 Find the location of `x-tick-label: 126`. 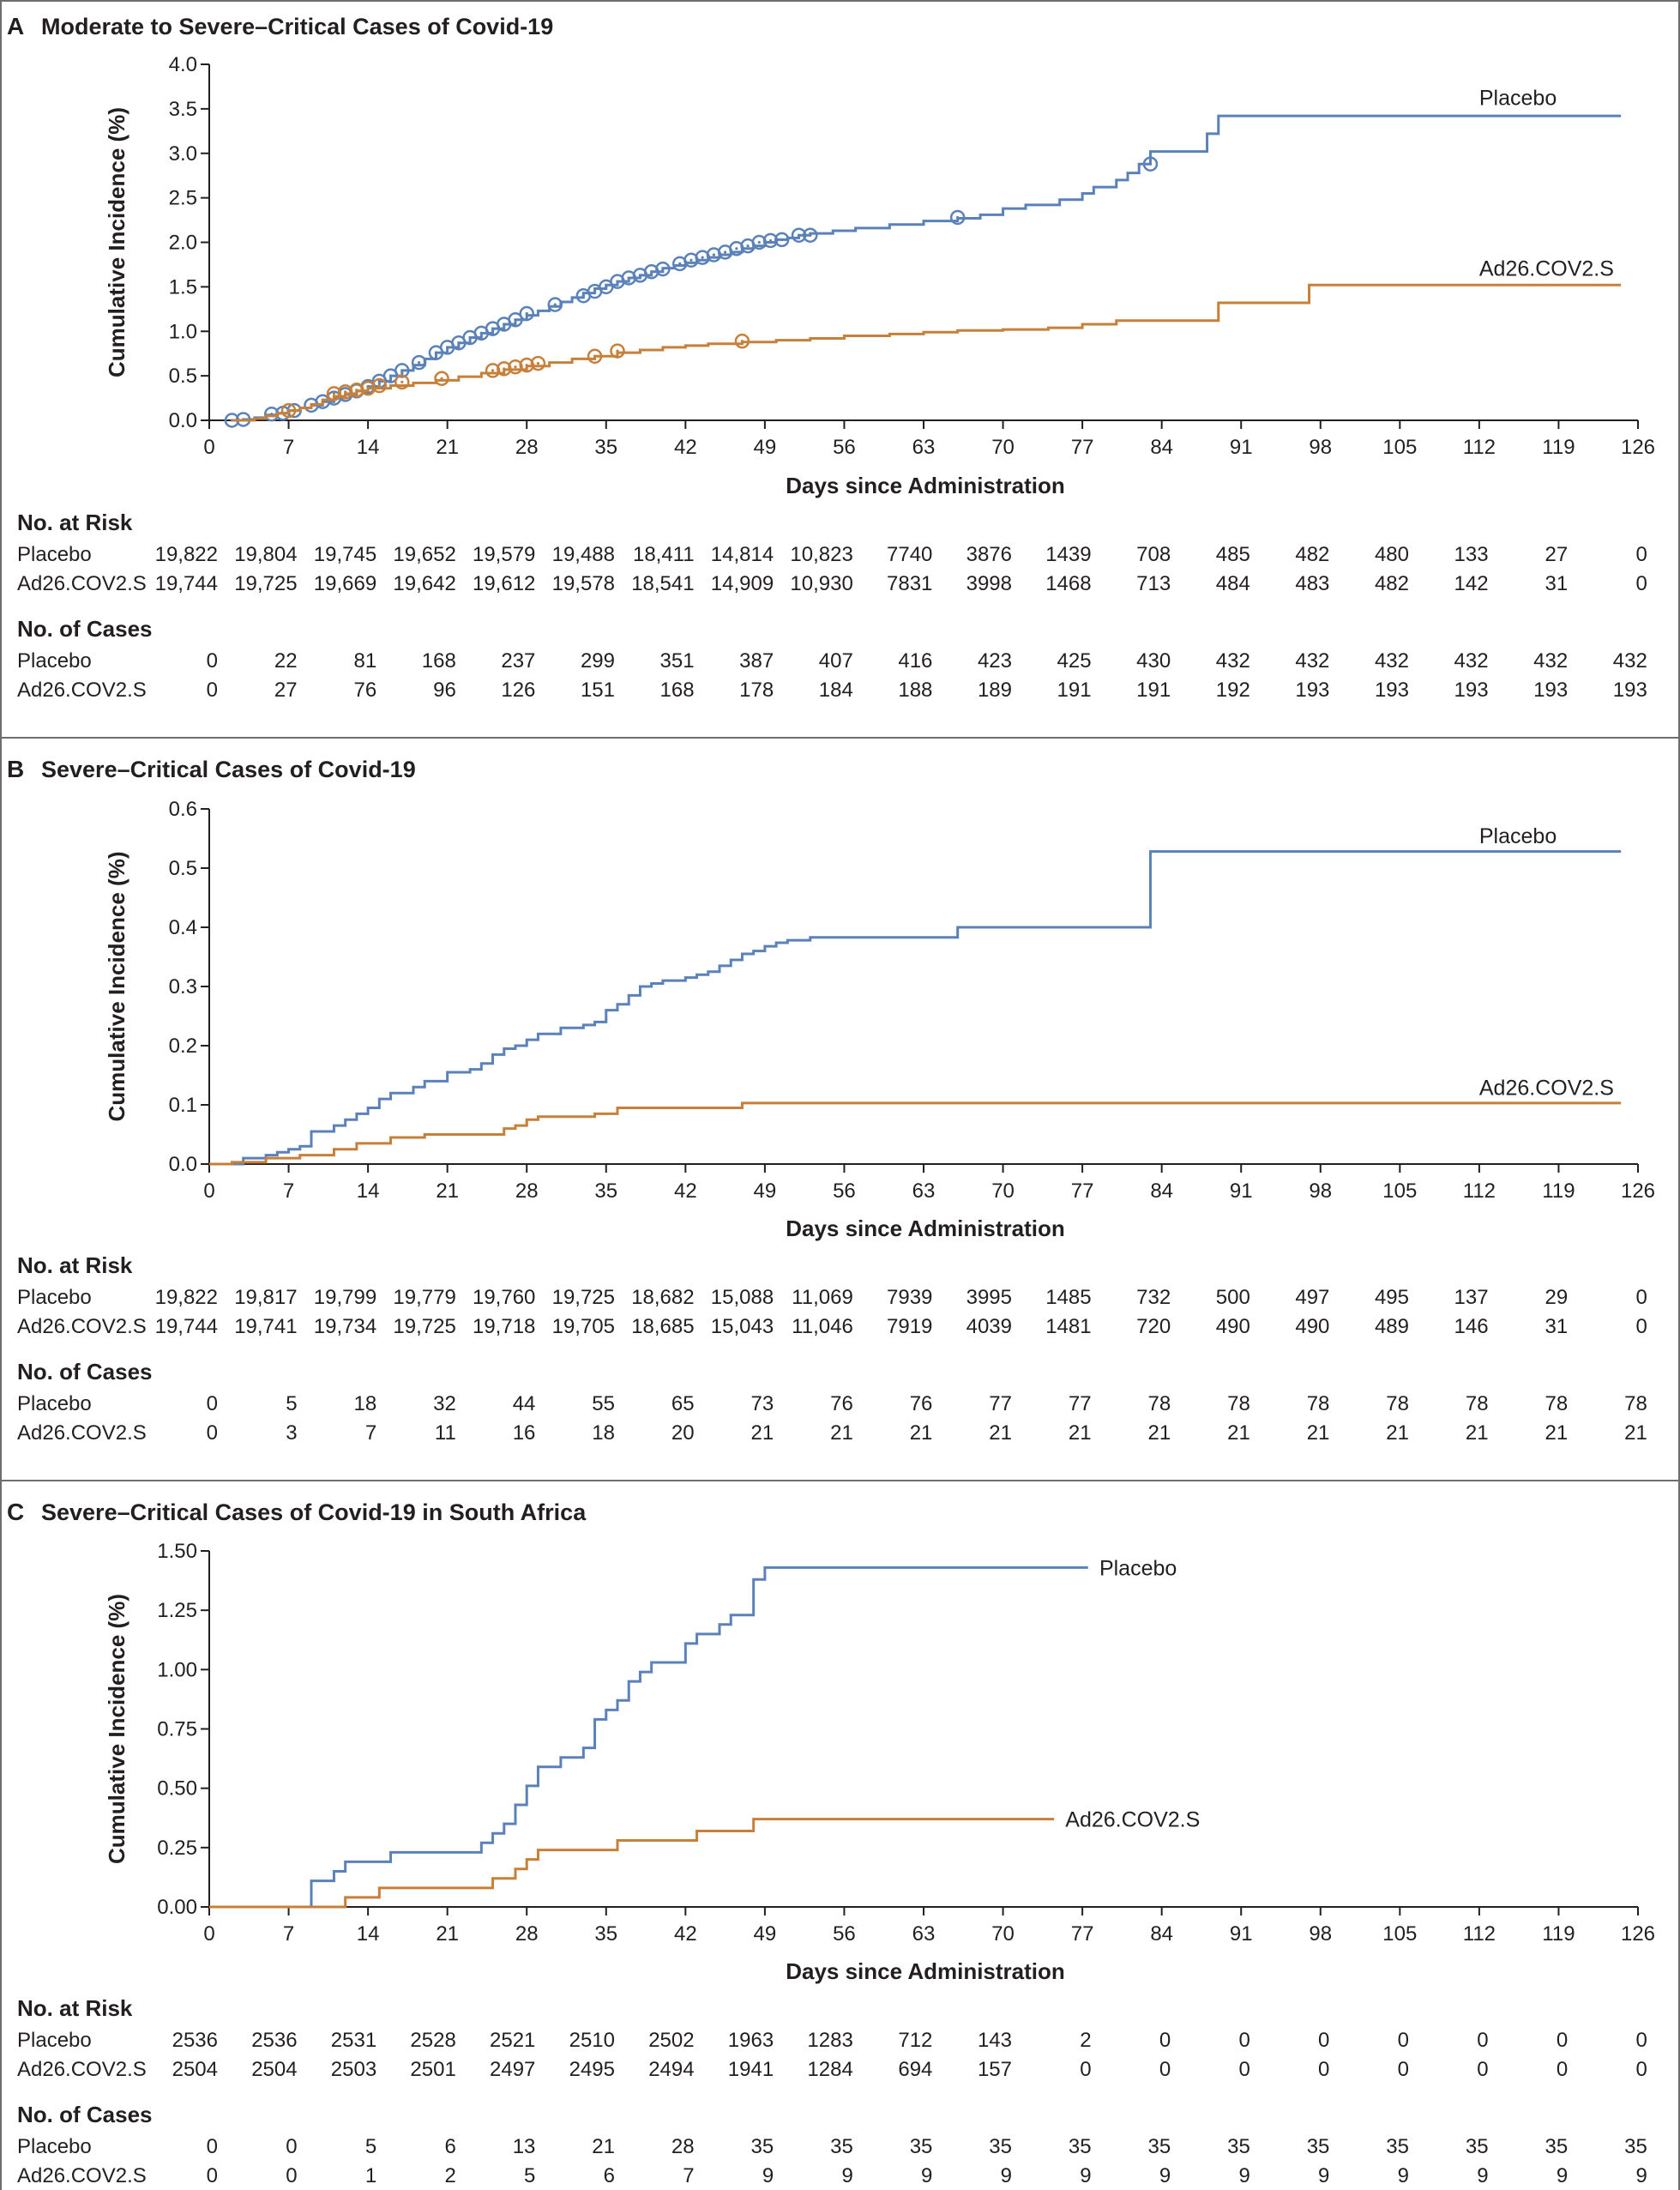

x-tick-label: 126 is located at coordinates (1638, 1934).